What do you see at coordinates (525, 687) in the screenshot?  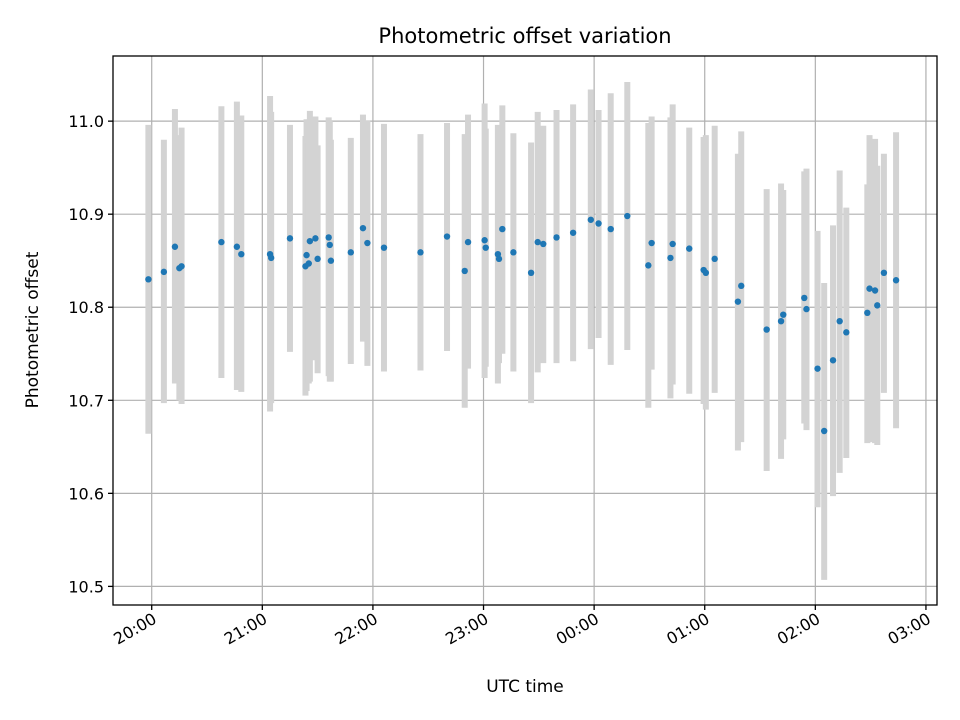 I see `x-axis-label: UTC time` at bounding box center [525, 687].